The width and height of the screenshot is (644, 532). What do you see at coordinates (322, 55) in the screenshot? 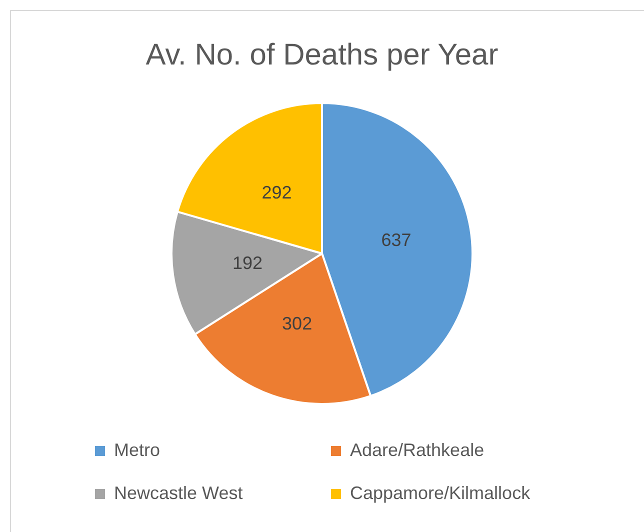
I see `chart-title: Av. No. of Deaths per Year` at bounding box center [322, 55].